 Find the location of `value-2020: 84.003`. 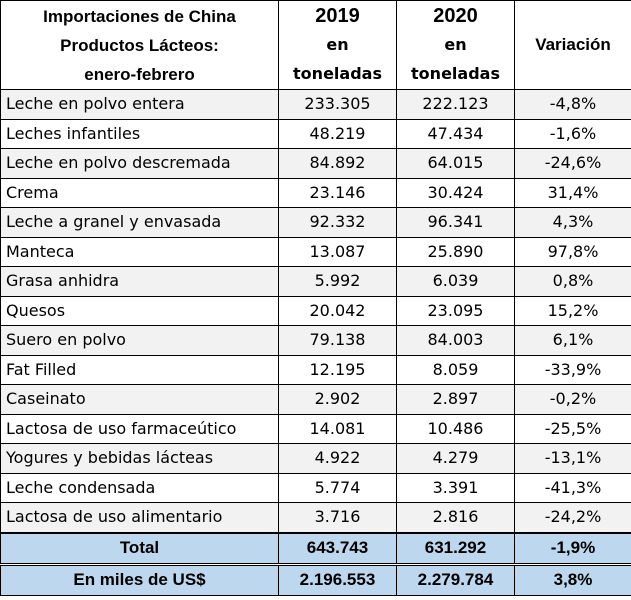

value-2020: 84.003 is located at coordinates (455, 340).